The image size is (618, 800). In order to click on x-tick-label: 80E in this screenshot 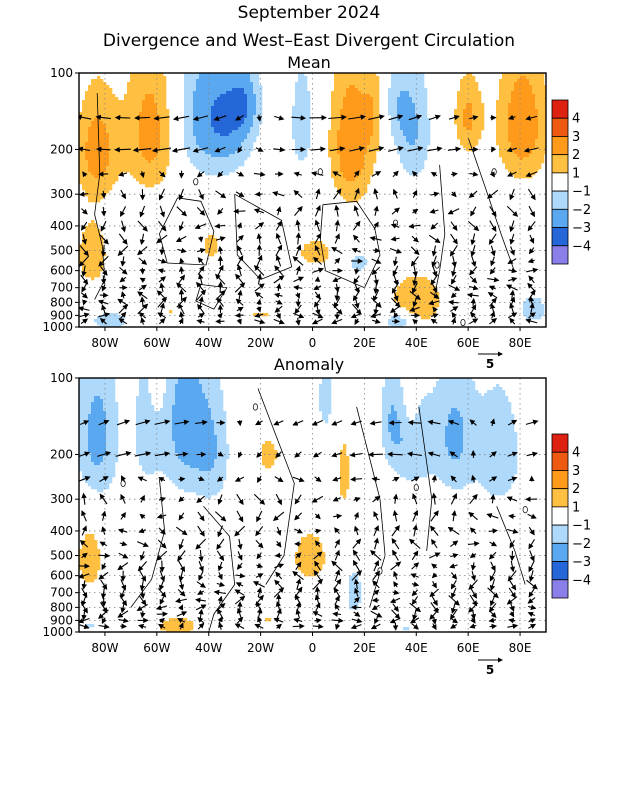, I will do `click(520, 343)`.